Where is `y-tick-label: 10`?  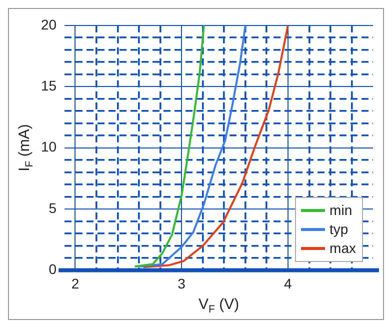 y-tick-label: 10 is located at coordinates (48, 146).